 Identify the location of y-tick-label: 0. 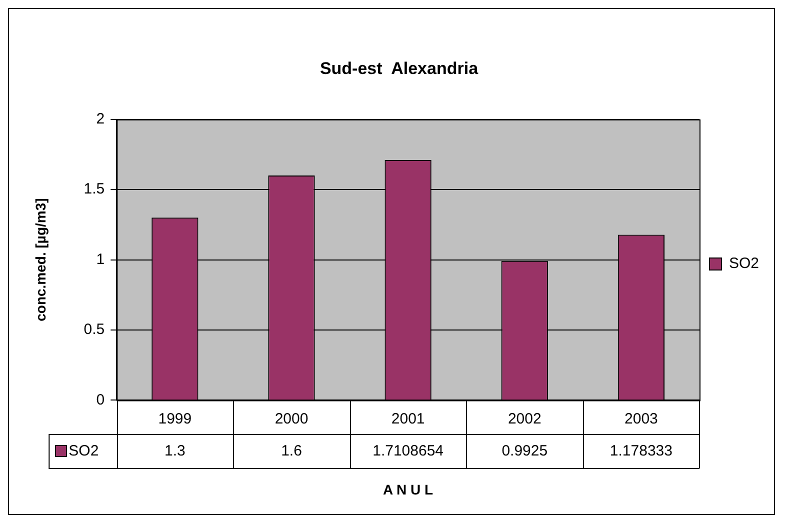
(100, 399).